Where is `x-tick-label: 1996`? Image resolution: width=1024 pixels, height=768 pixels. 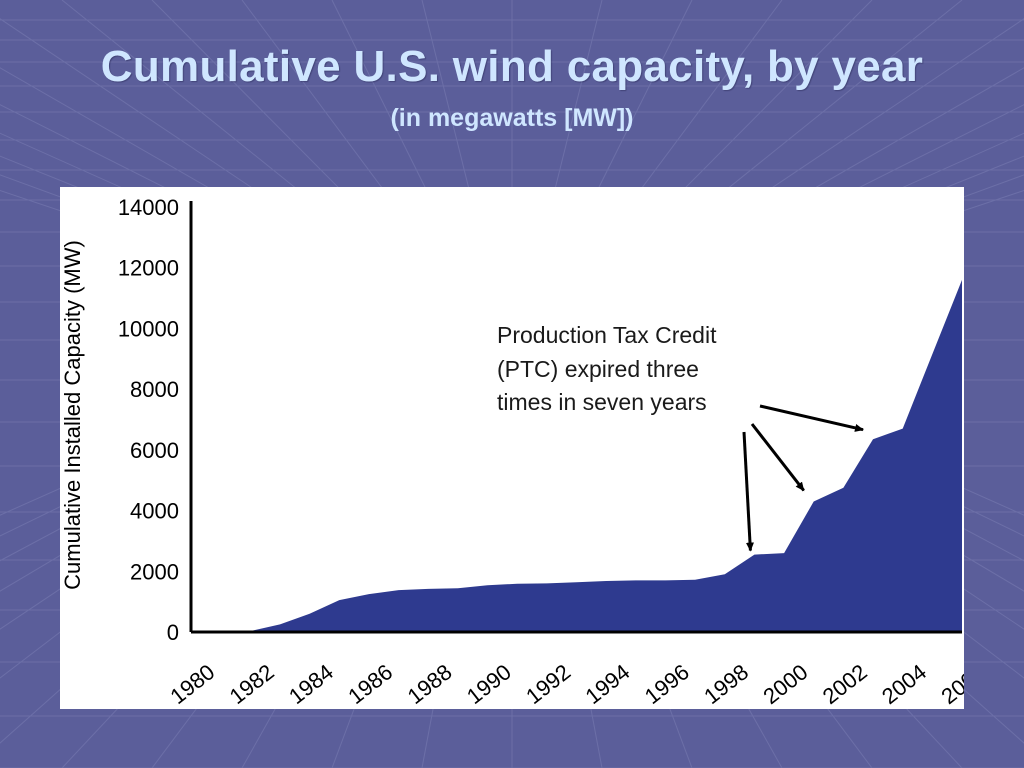 x-tick-label: 1996 is located at coordinates (667, 684).